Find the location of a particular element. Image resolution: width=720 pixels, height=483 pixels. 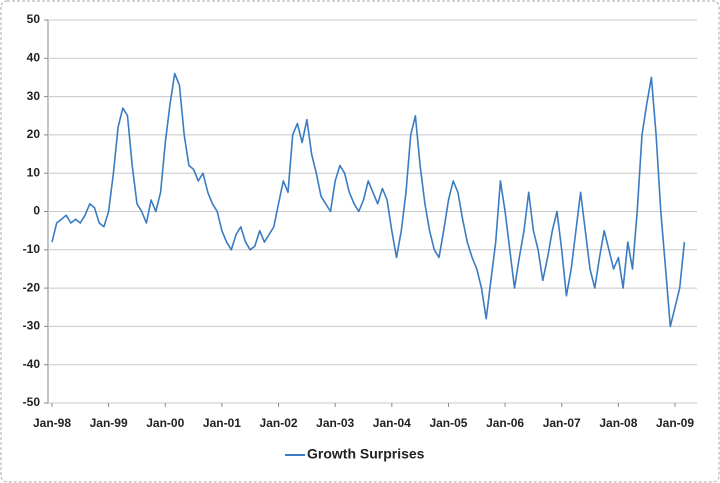

legend-label: Growth Surprises is located at coordinates (366, 454).